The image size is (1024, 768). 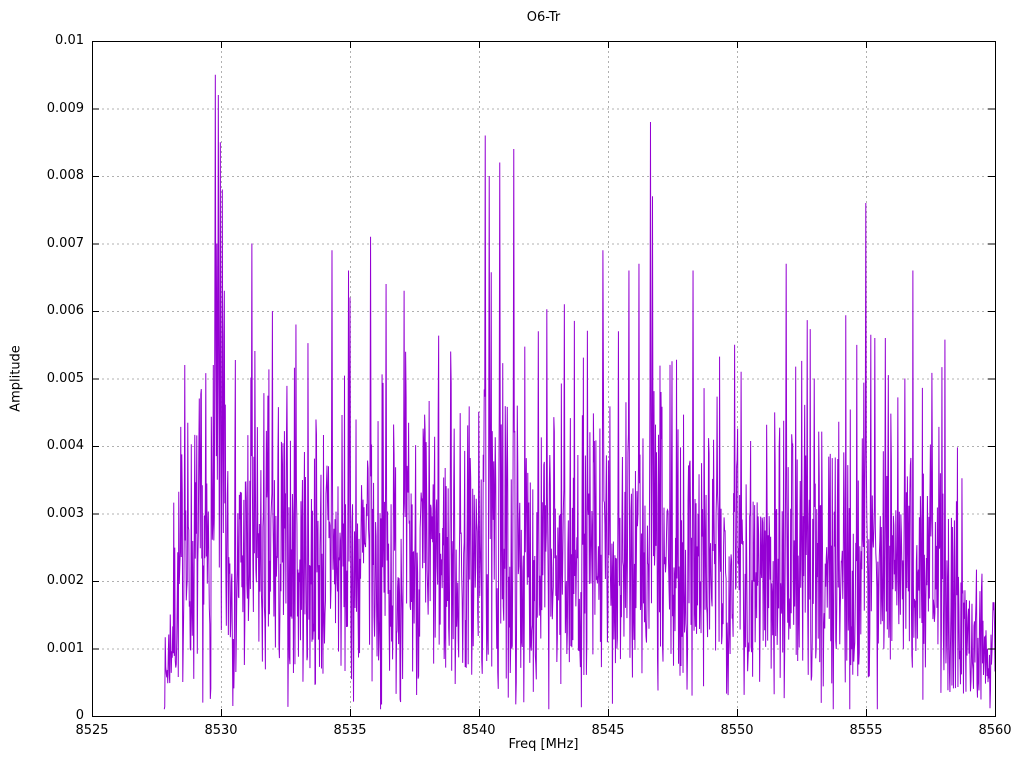 What do you see at coordinates (65, 648) in the screenshot?
I see `y-tick-label: 0.001` at bounding box center [65, 648].